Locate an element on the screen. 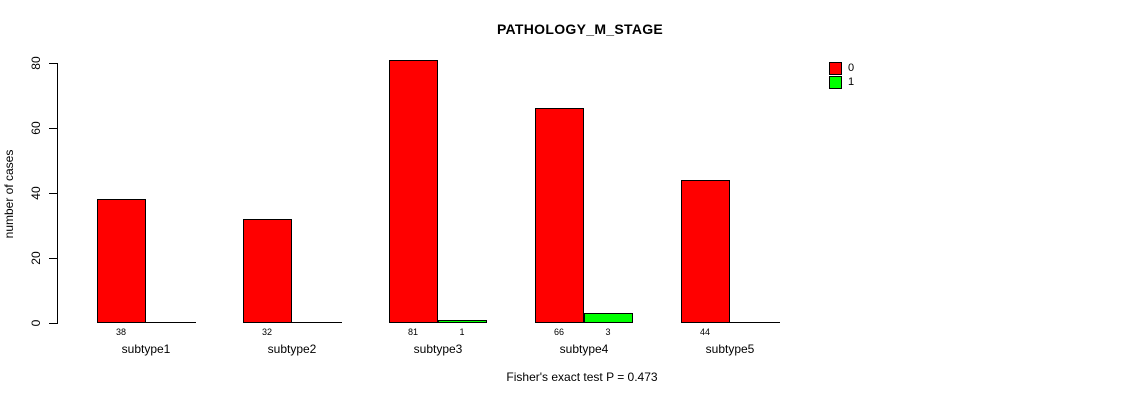 This screenshot has height=400, width=1140. bar-value-label: 38 is located at coordinates (120, 332).